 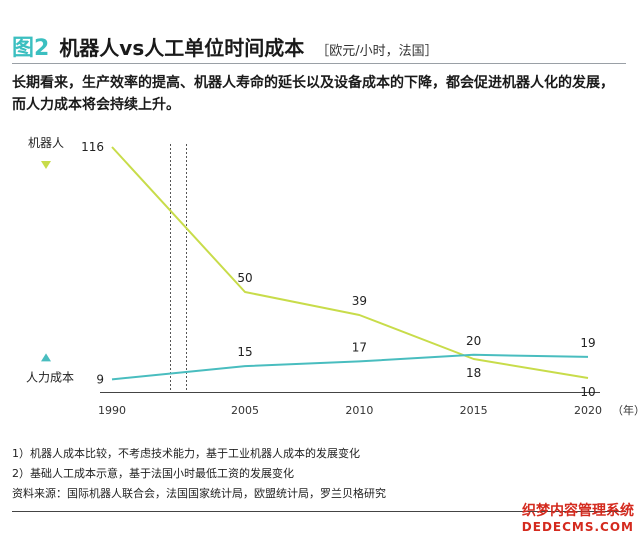 I want to click on data-label-s1-p2: 17, so click(x=359, y=347).